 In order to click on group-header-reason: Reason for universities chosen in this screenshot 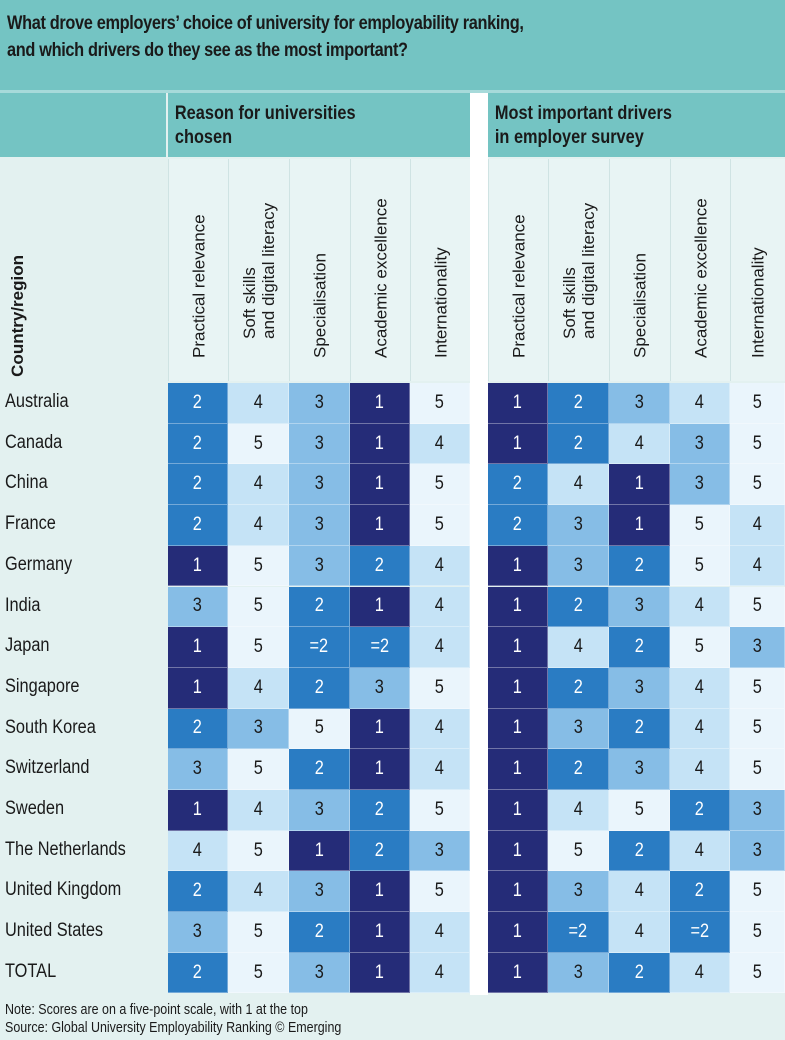, I will do `click(319, 125)`.